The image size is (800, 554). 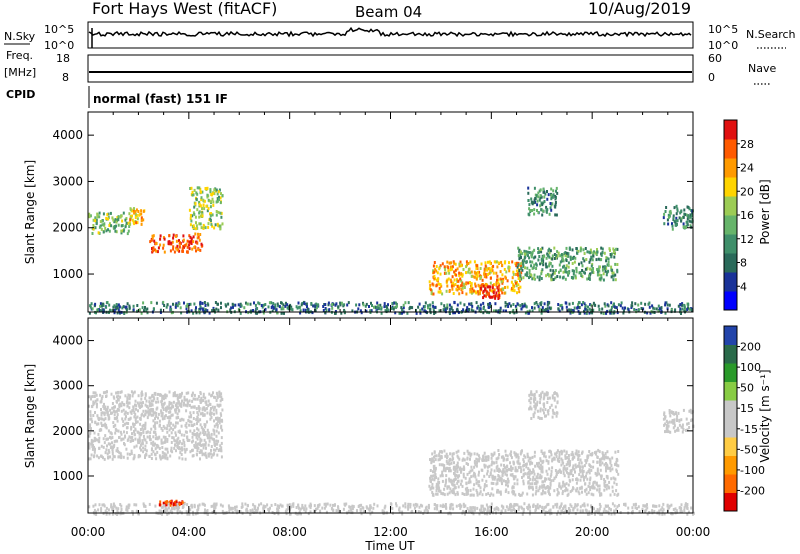 I want to click on freq-panel-frame, so click(x=390, y=68).